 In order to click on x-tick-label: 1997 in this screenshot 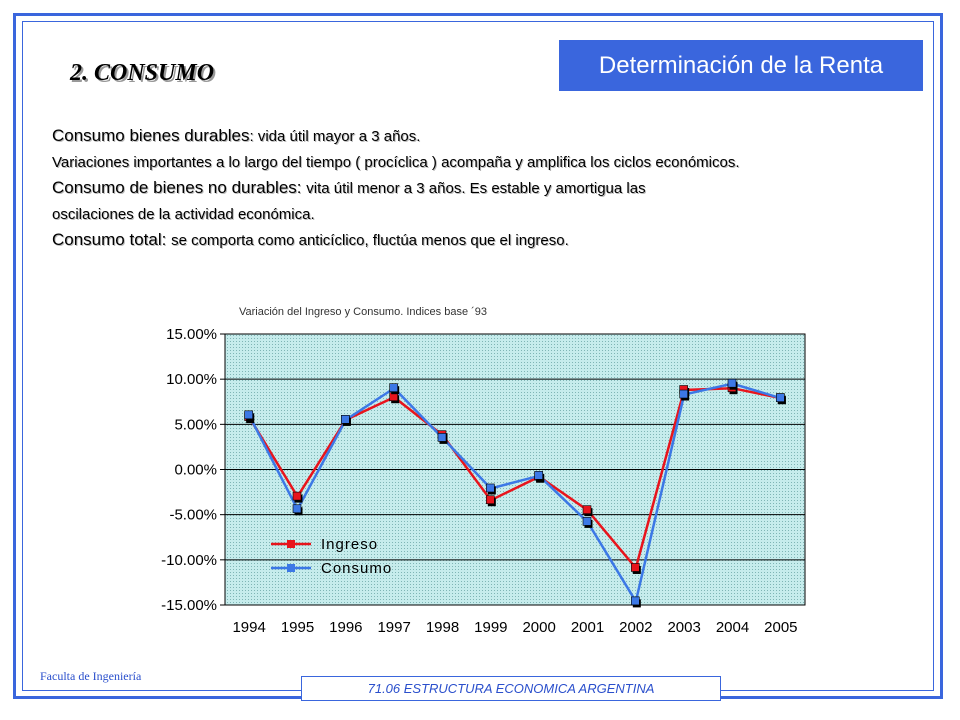, I will do `click(393, 627)`.